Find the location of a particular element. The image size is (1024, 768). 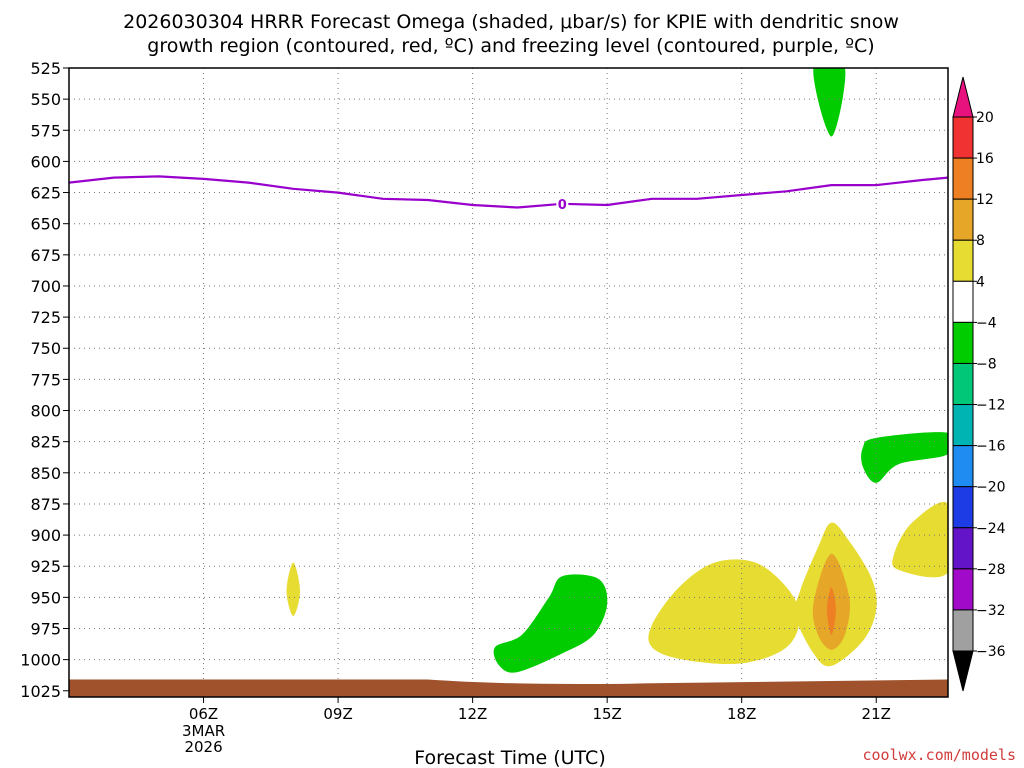

y-tick-label-850: 850 is located at coordinates (45, 473).